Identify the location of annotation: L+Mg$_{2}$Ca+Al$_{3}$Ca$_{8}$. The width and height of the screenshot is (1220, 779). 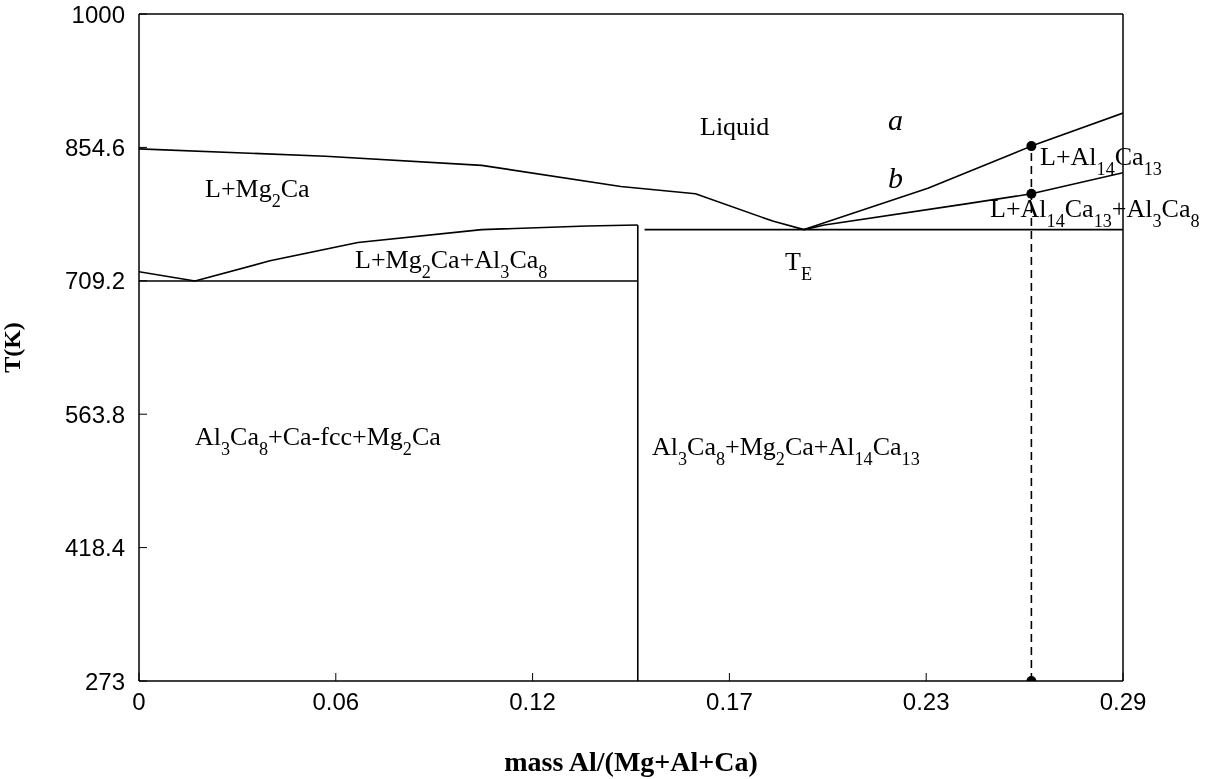
(451, 263).